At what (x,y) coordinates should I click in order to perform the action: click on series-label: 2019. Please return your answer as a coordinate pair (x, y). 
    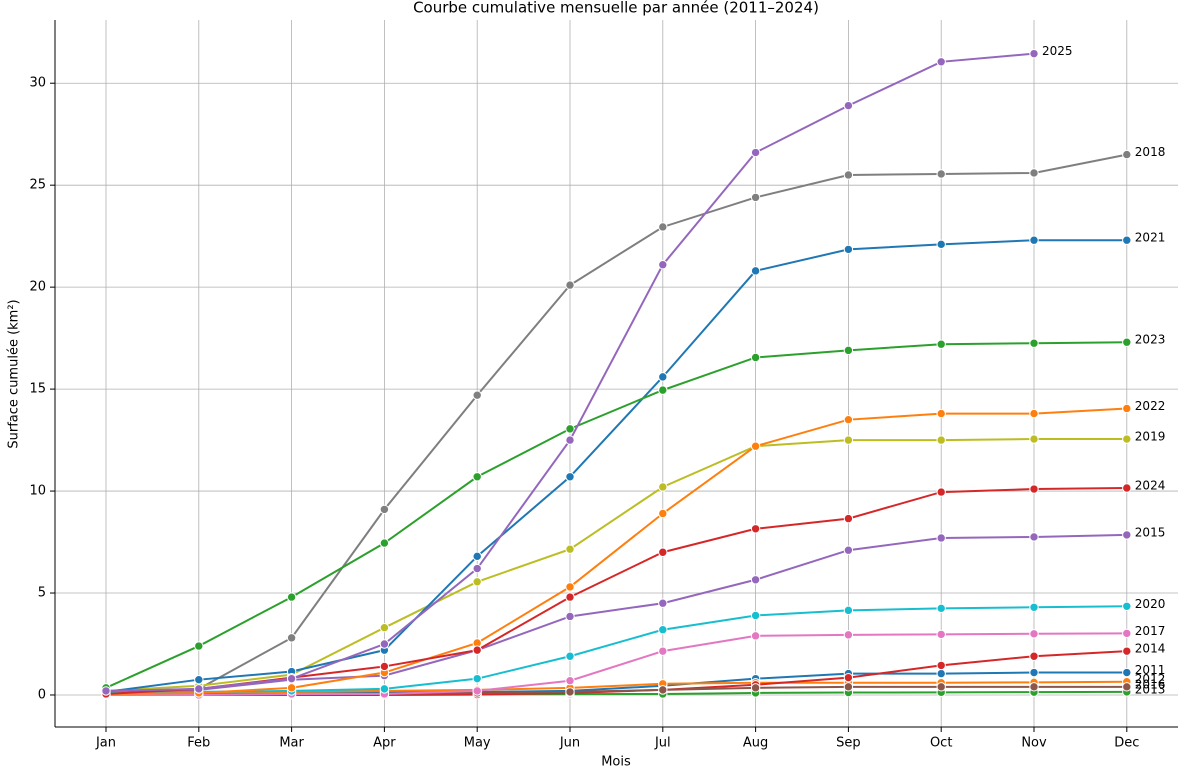
    Looking at the image, I should click on (1150, 437).